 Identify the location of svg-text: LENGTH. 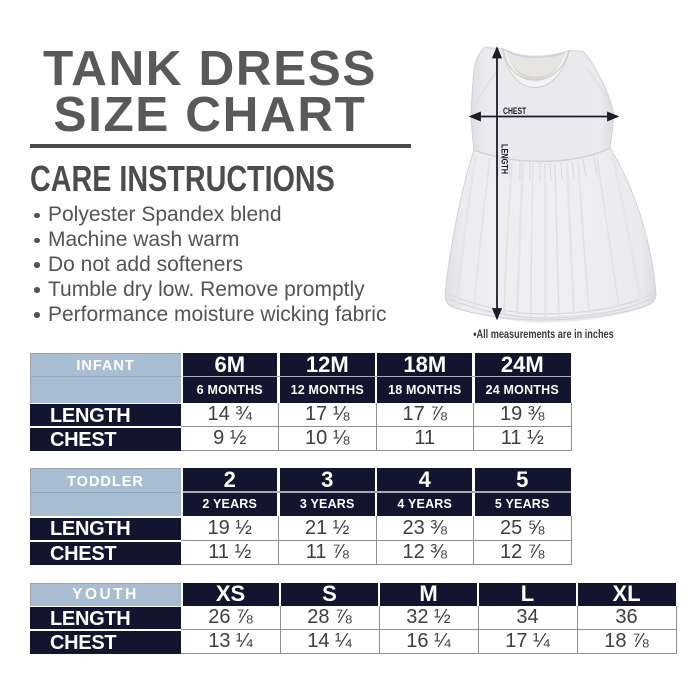
(505, 159).